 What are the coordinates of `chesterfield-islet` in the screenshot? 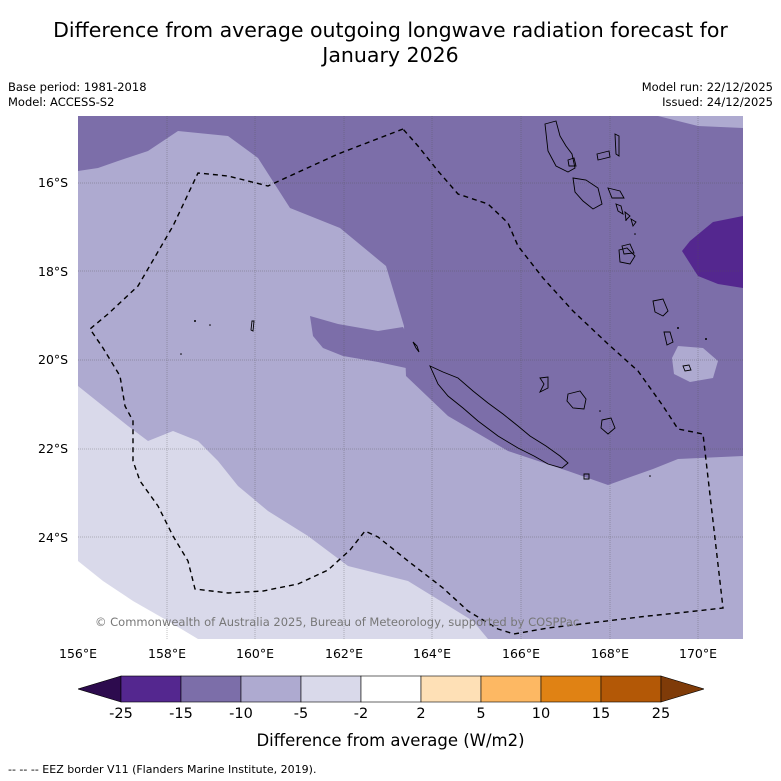 It's located at (252, 326).